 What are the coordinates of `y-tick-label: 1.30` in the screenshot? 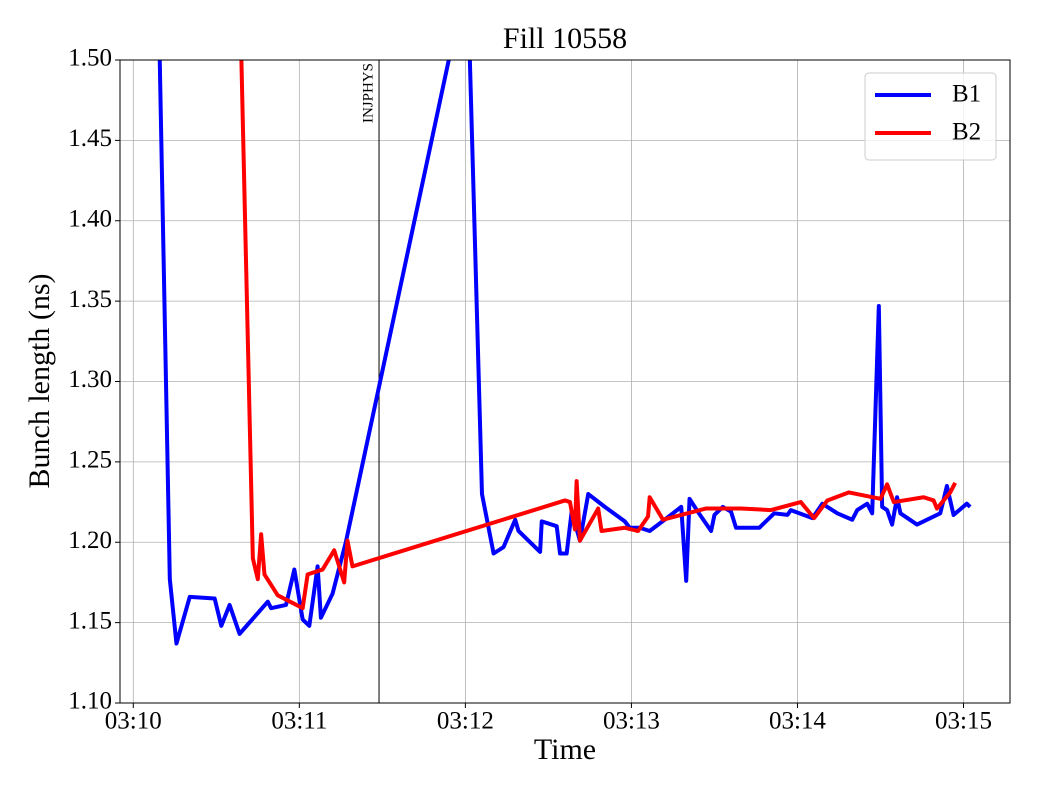 It's located at (90, 379).